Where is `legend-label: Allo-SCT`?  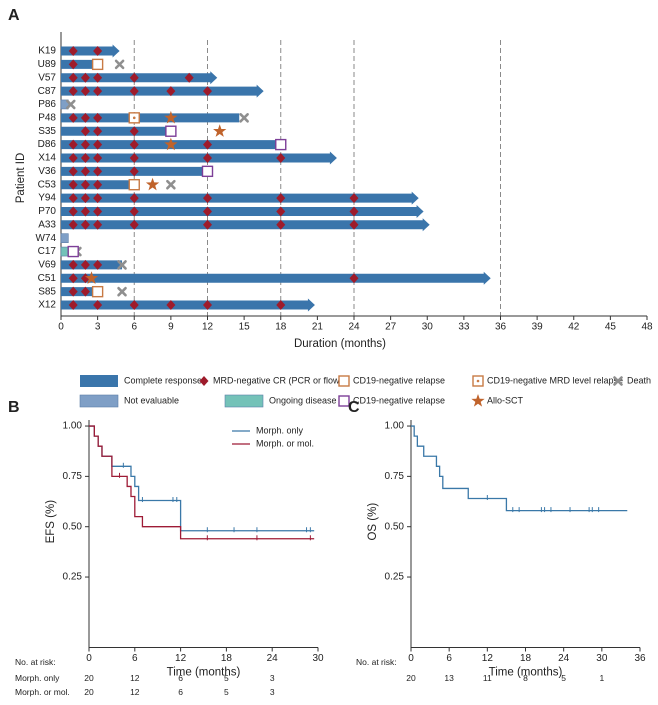 legend-label: Allo-SCT is located at coordinates (505, 400).